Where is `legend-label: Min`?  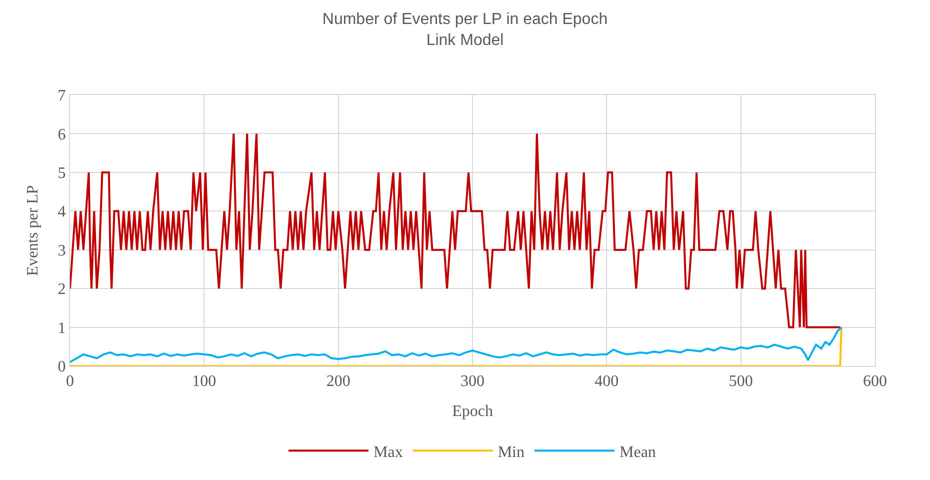 legend-label: Min is located at coordinates (511, 452).